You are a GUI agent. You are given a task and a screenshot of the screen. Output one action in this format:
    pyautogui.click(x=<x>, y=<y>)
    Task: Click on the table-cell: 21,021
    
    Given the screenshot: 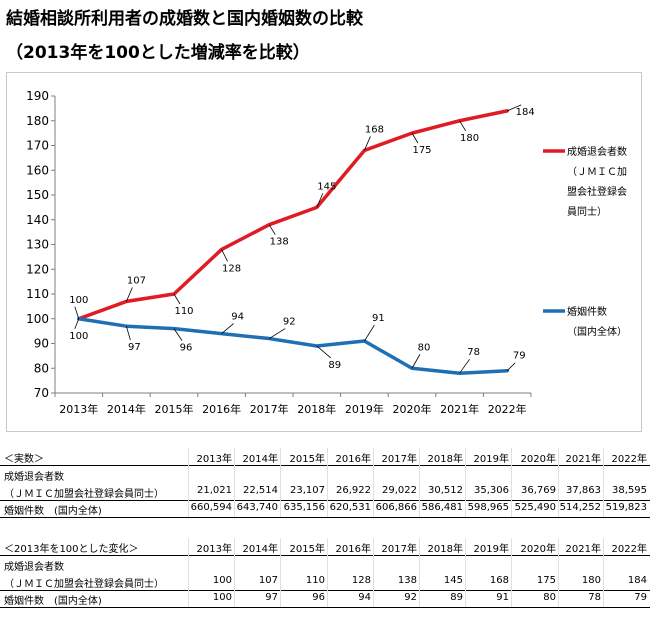 What is the action you would take?
    pyautogui.click(x=214, y=490)
    